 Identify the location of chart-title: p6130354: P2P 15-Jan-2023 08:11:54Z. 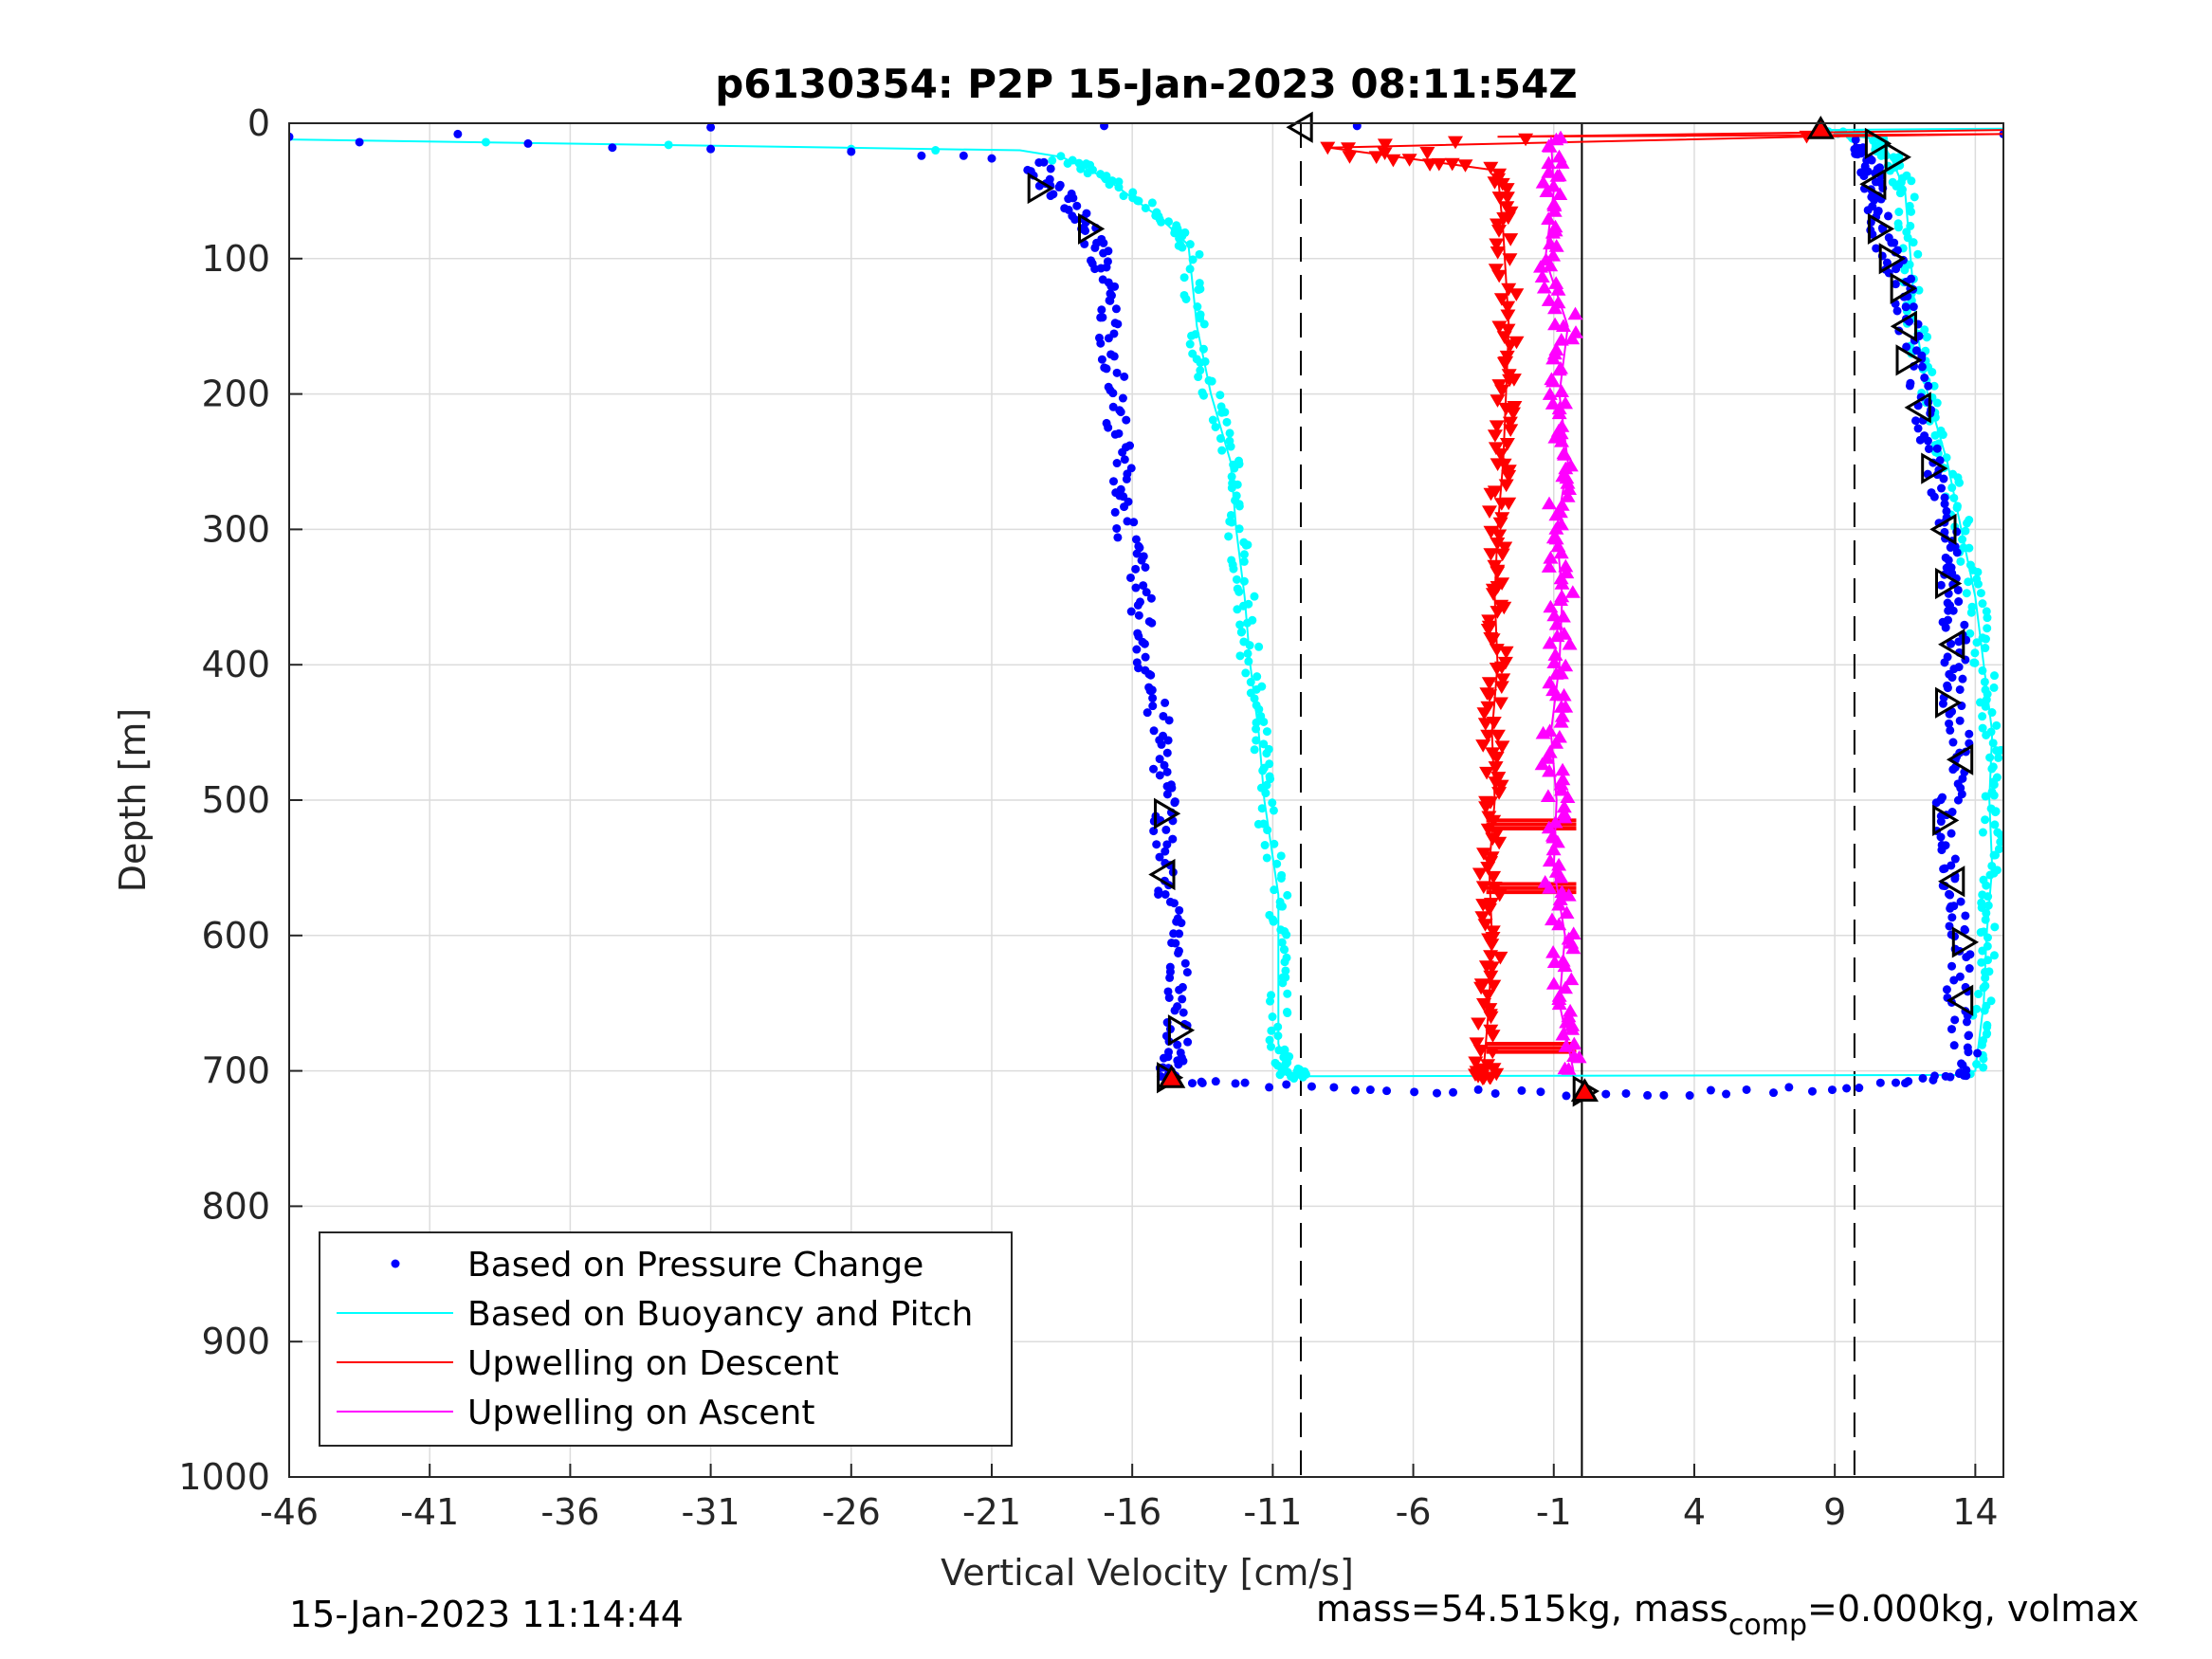
(1146, 84).